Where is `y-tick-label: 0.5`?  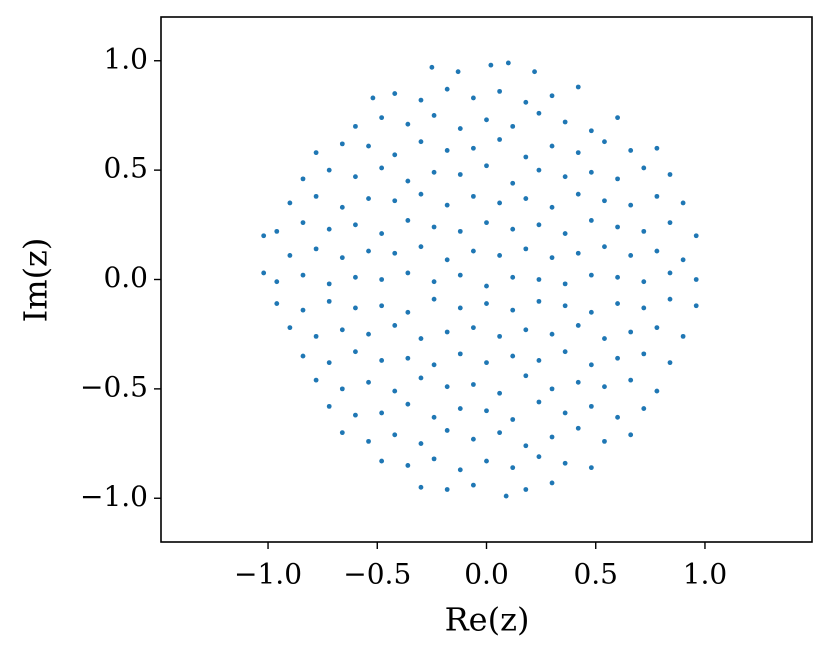 y-tick-label: 0.5 is located at coordinates (125, 168).